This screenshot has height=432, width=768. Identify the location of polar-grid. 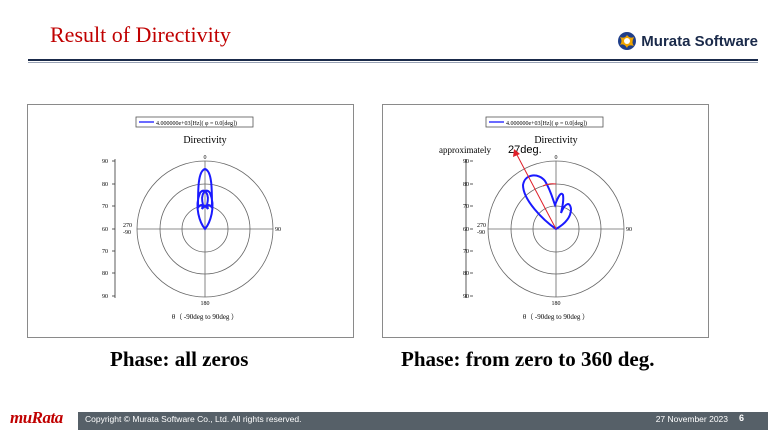
(205, 229).